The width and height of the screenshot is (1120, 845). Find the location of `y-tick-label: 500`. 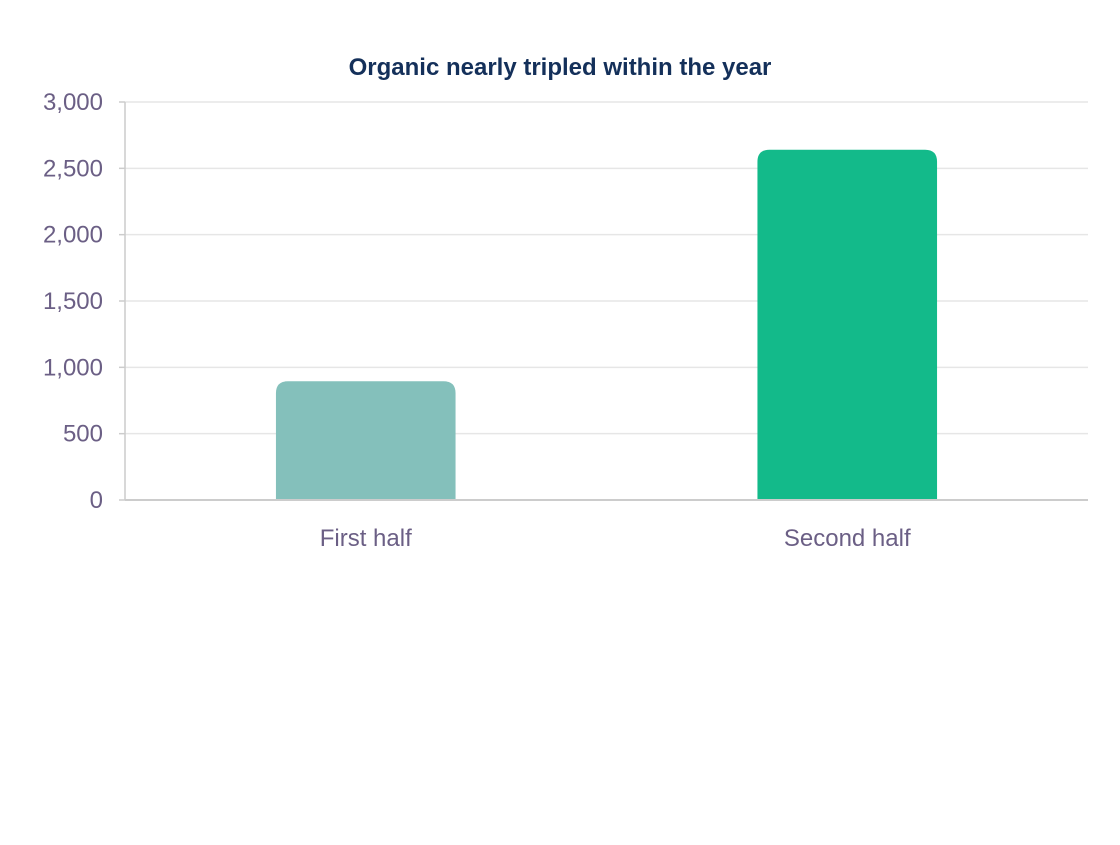

y-tick-label: 500 is located at coordinates (83, 434).